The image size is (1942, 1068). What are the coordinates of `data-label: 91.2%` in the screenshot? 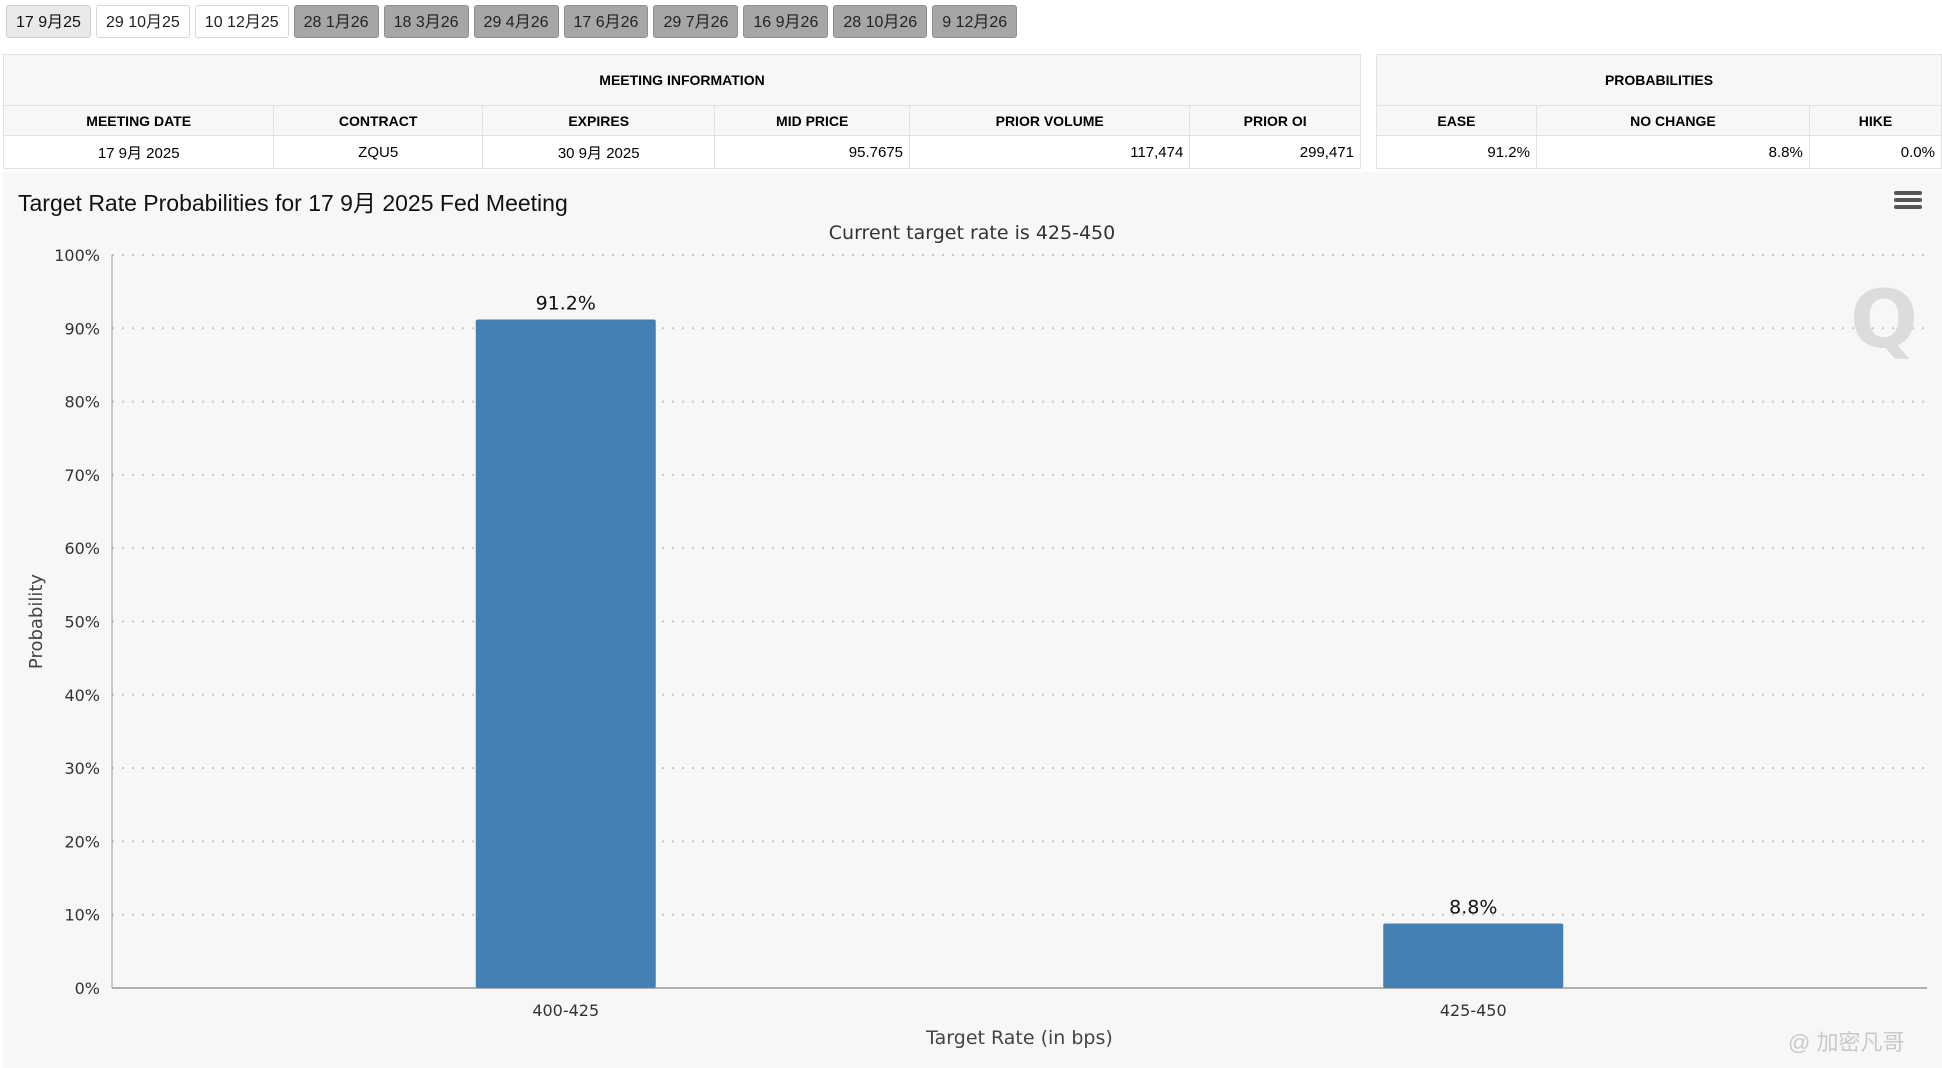 It's located at (566, 304).